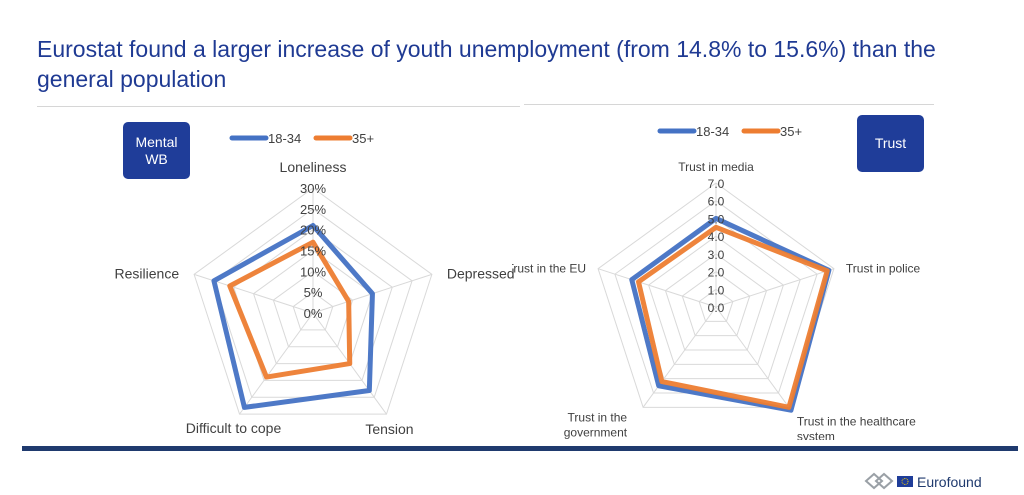  I want to click on radar-tick-label: 15%, so click(313, 251).